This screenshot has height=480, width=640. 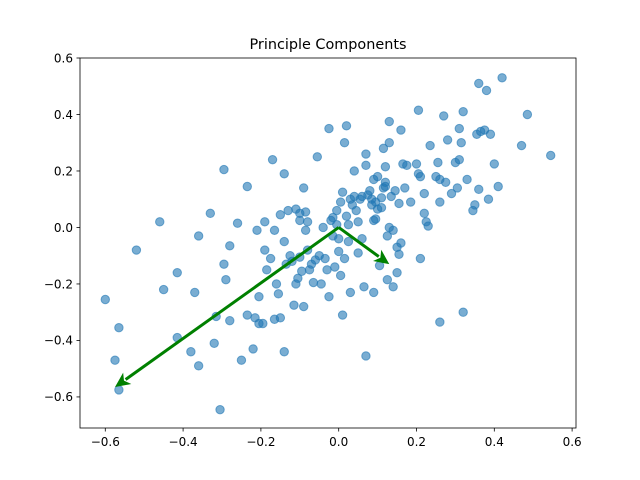 What do you see at coordinates (62, 227) in the screenshot?
I see `y-axis: −0.6 −0.4 −0.2 0.0 0.2 0.4 0.6` at bounding box center [62, 227].